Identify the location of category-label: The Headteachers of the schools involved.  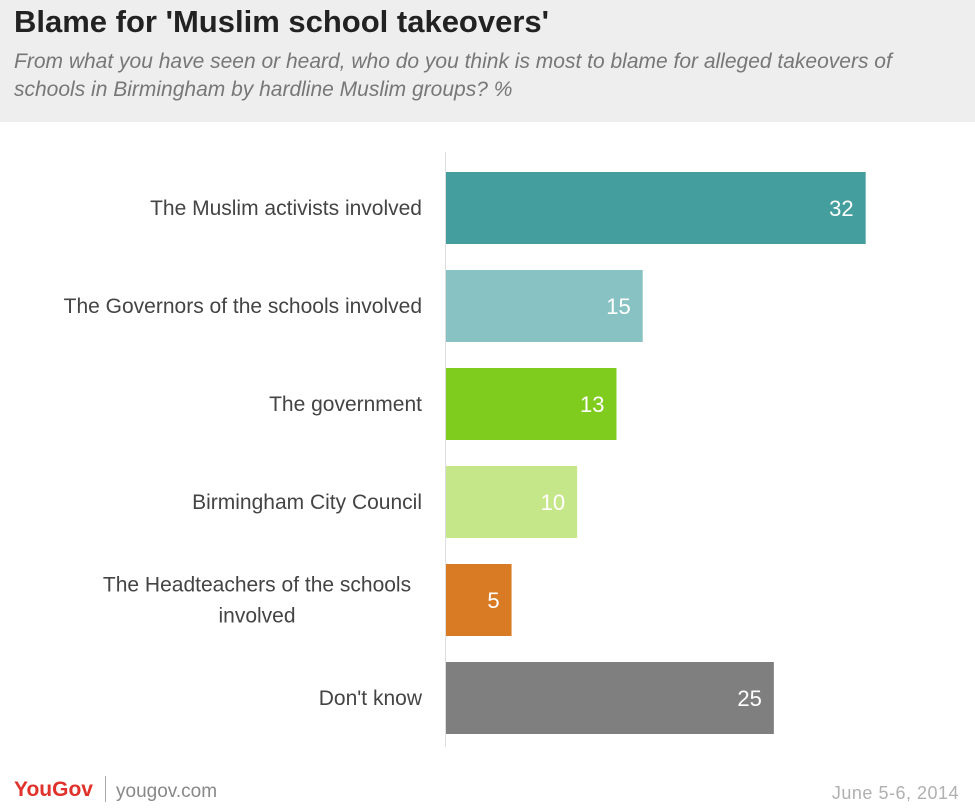
(257, 601).